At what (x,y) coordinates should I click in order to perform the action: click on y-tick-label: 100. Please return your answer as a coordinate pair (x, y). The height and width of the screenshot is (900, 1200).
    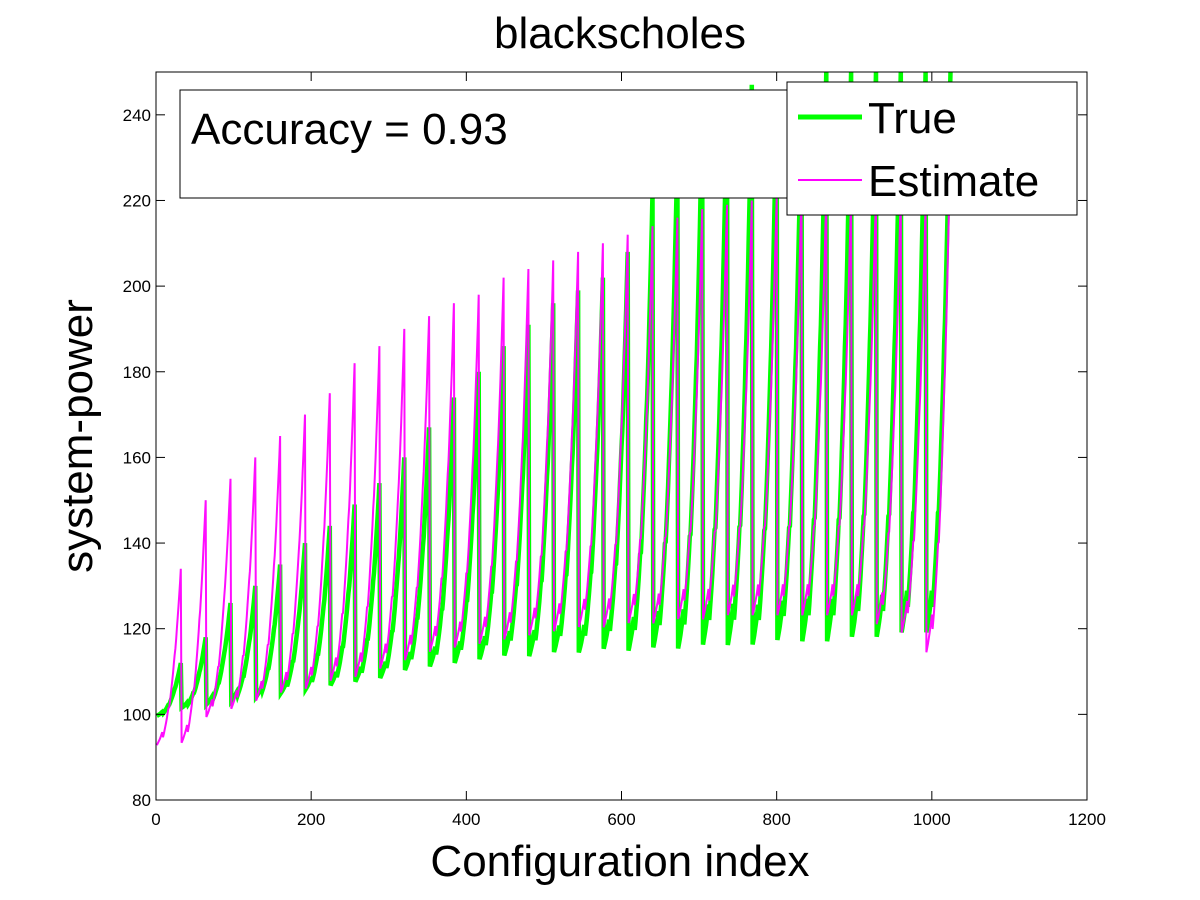
    Looking at the image, I should click on (137, 714).